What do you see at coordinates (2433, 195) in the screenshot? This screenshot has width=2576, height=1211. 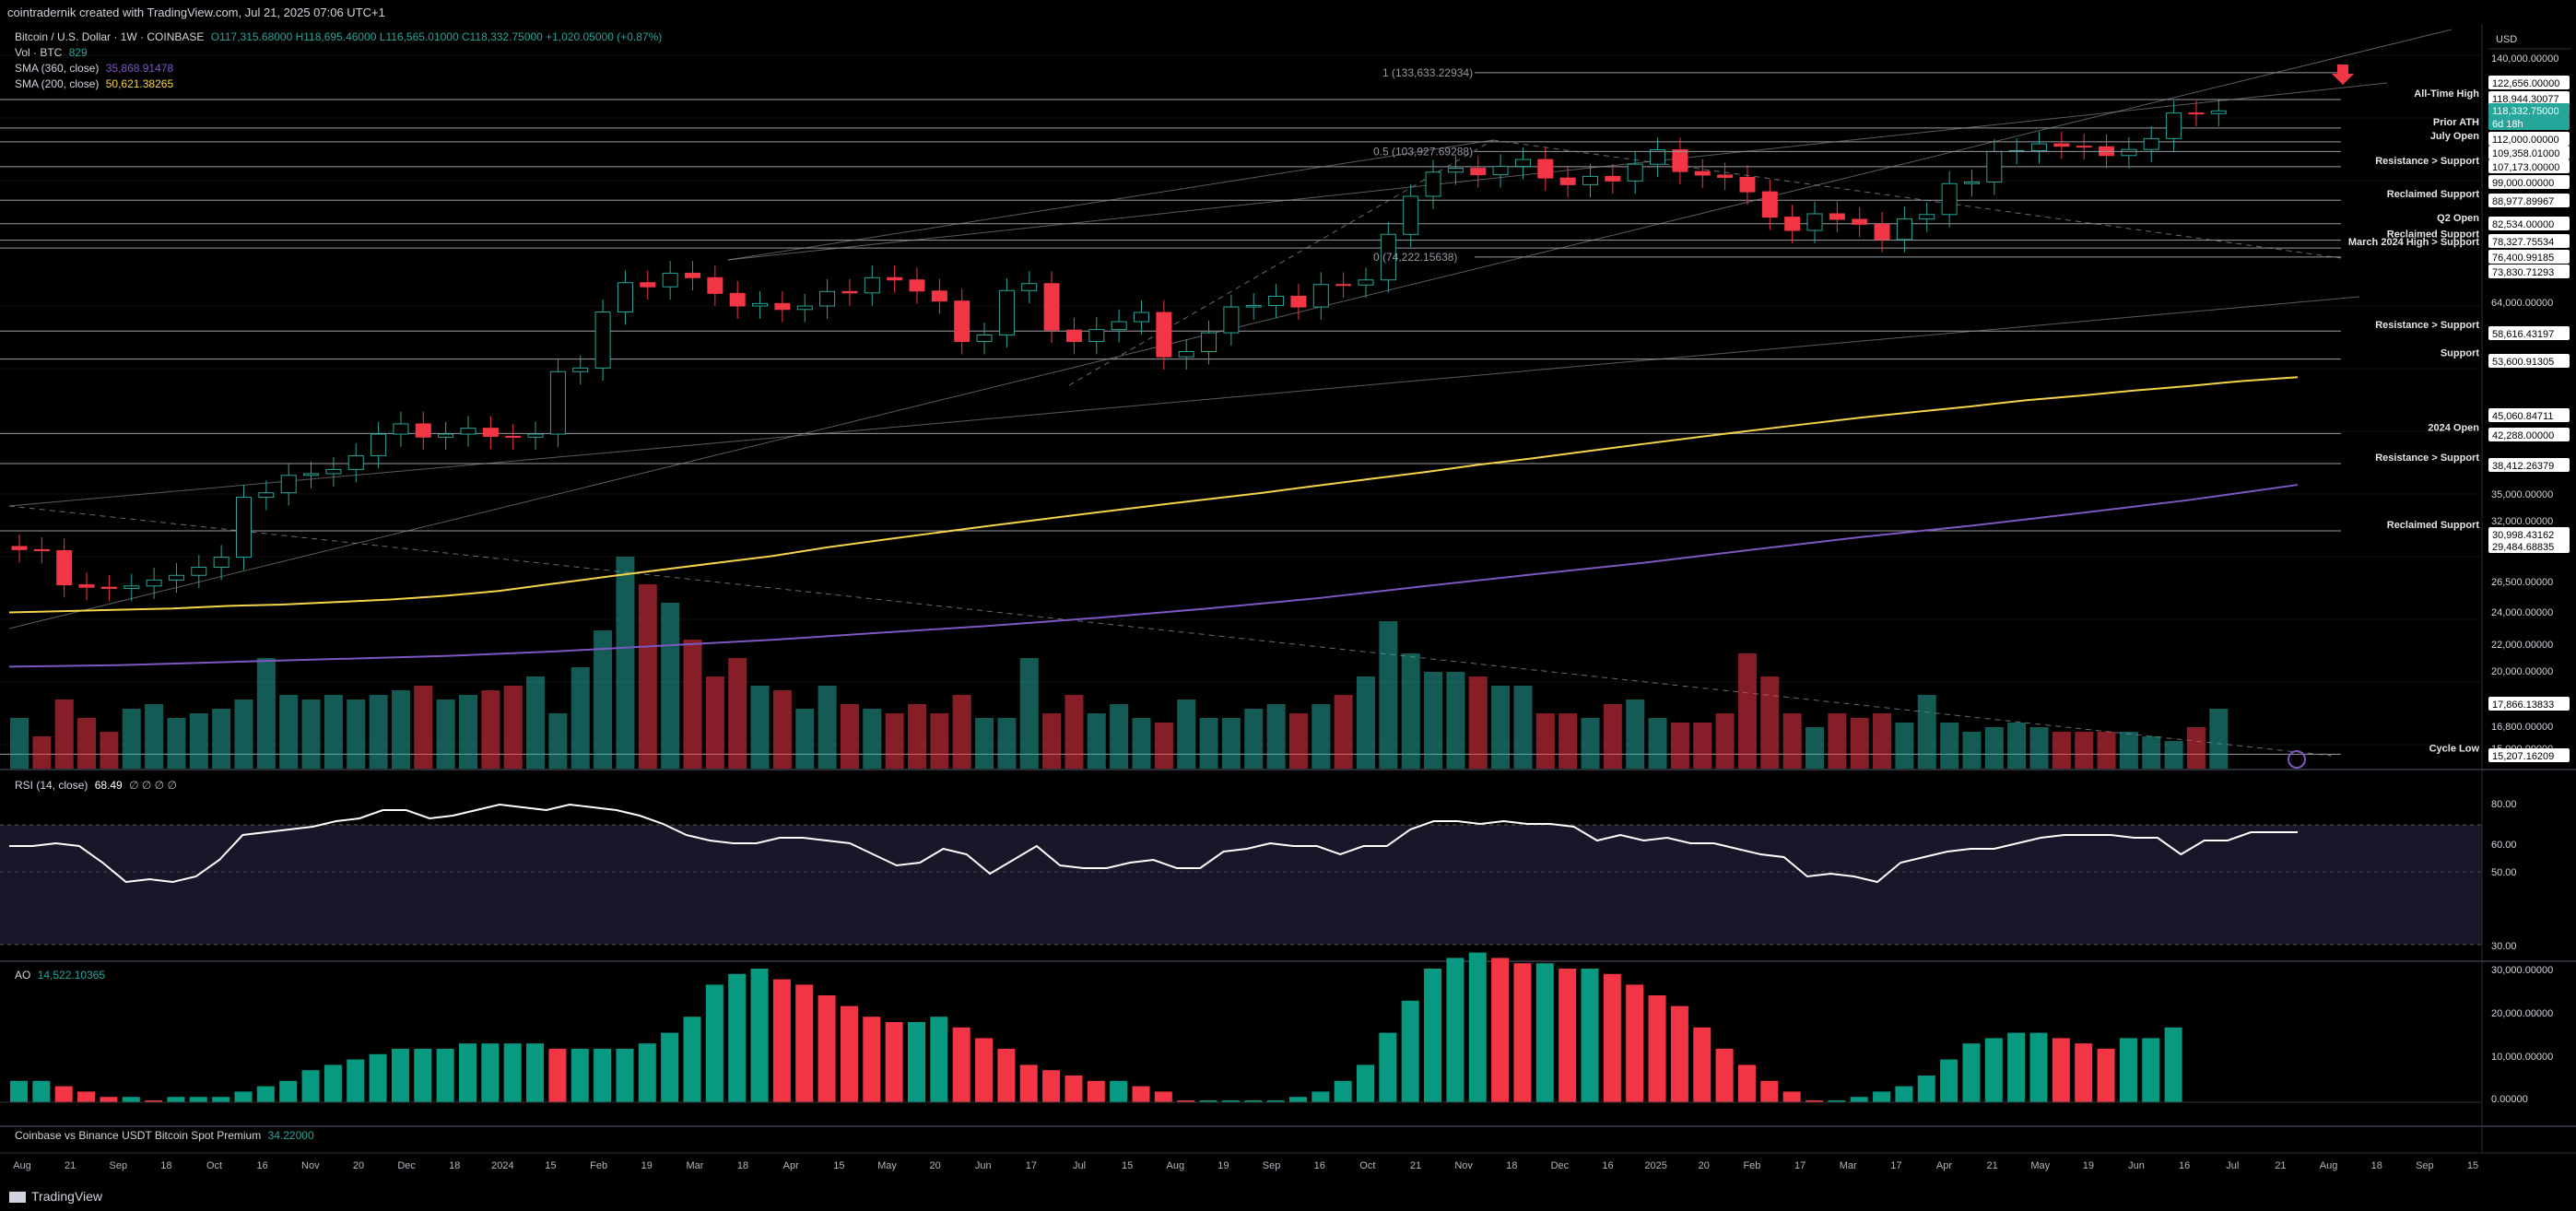 I see `level-label: Reclaimed Support` at bounding box center [2433, 195].